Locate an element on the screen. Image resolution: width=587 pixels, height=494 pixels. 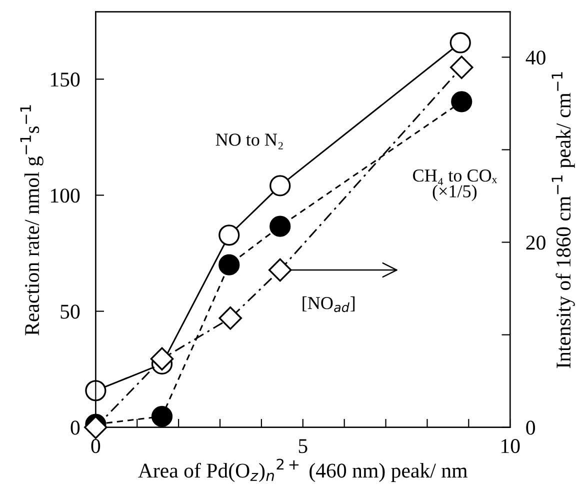
x-tick-label: 10 is located at coordinates (511, 446).